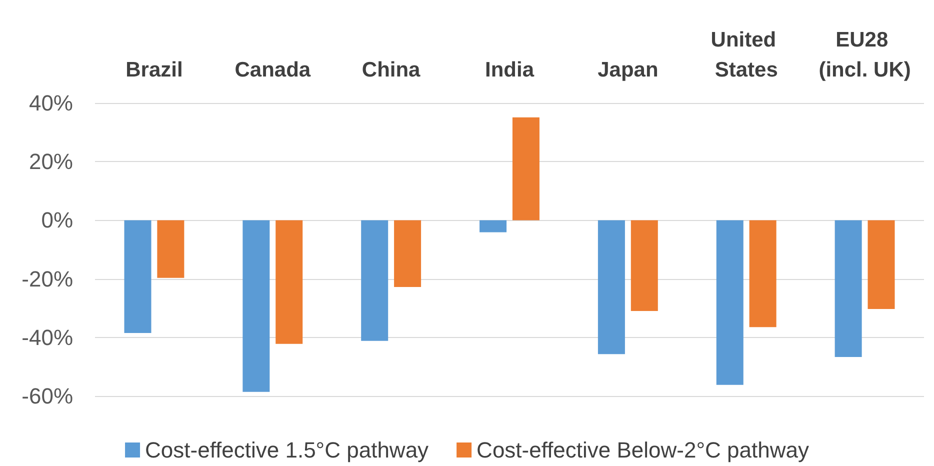 The image size is (934, 466). What do you see at coordinates (746, 55) in the screenshot?
I see `x-tick-label: United States` at bounding box center [746, 55].